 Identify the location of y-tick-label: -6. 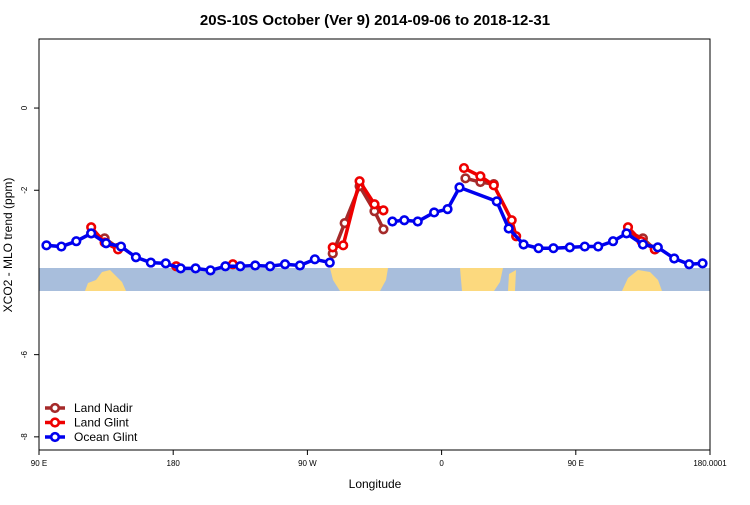
(24, 355).